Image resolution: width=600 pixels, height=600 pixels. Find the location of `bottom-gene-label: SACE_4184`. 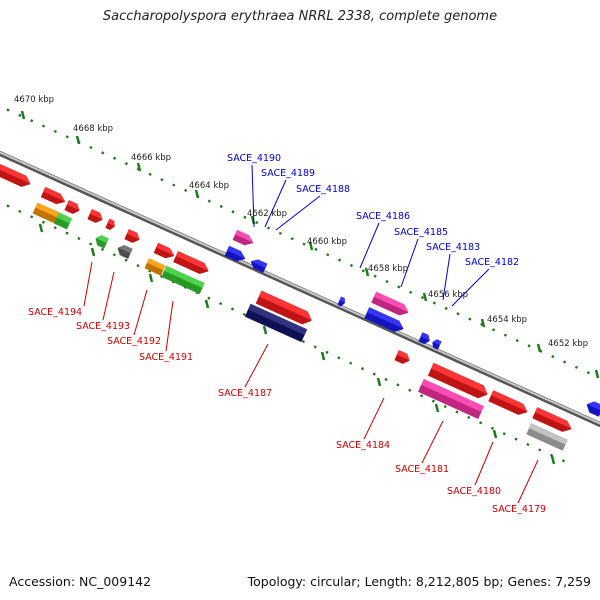

bottom-gene-label: SACE_4184 is located at coordinates (363, 445).